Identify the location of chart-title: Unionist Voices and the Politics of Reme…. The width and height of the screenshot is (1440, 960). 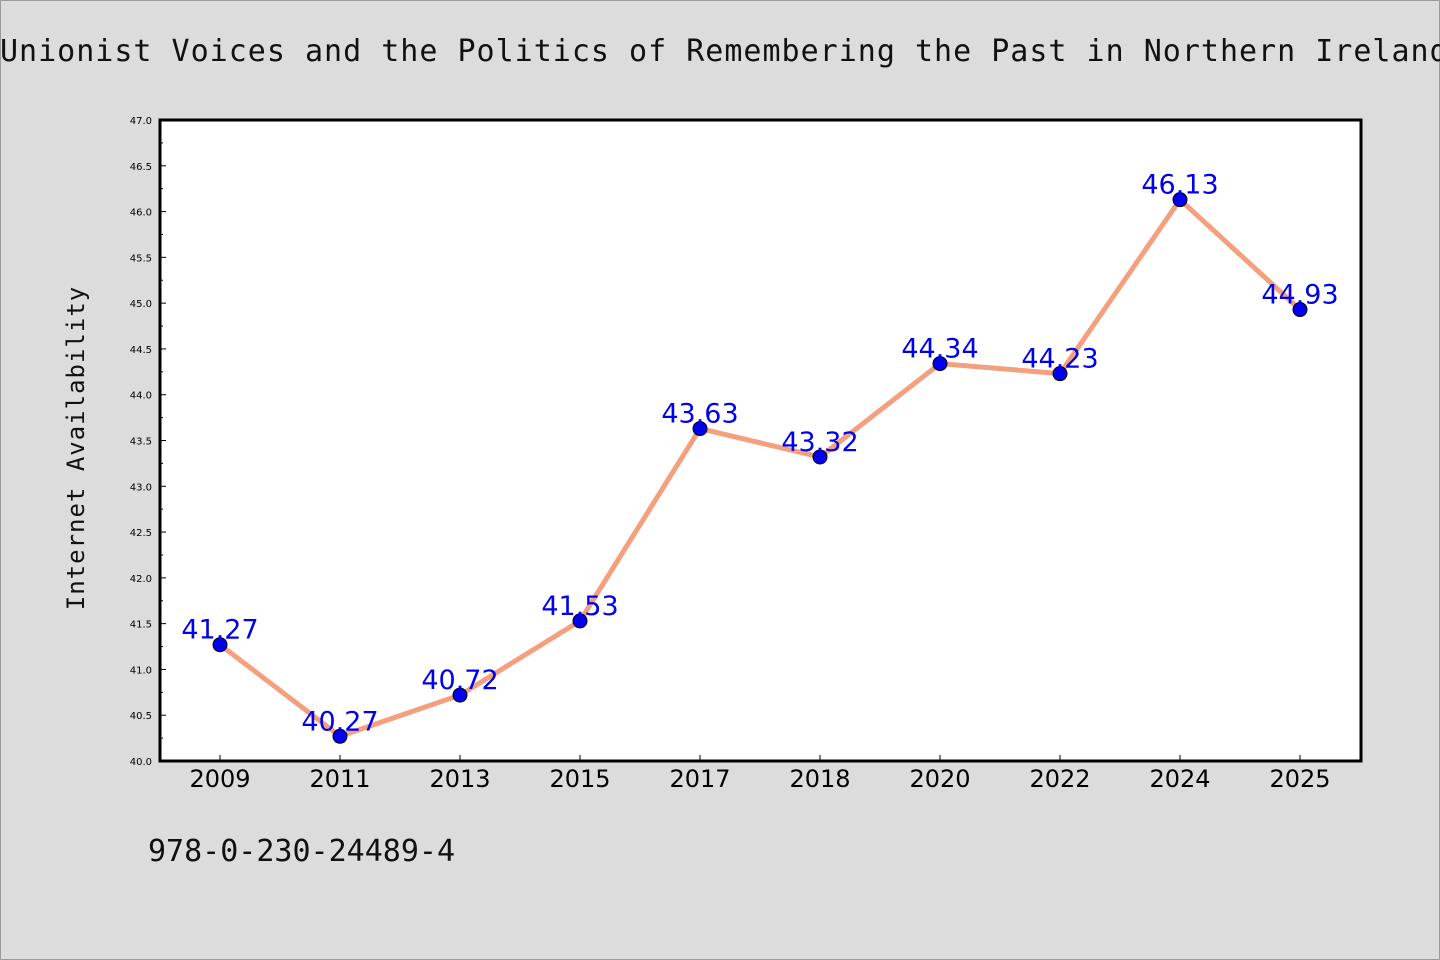
(720, 51).